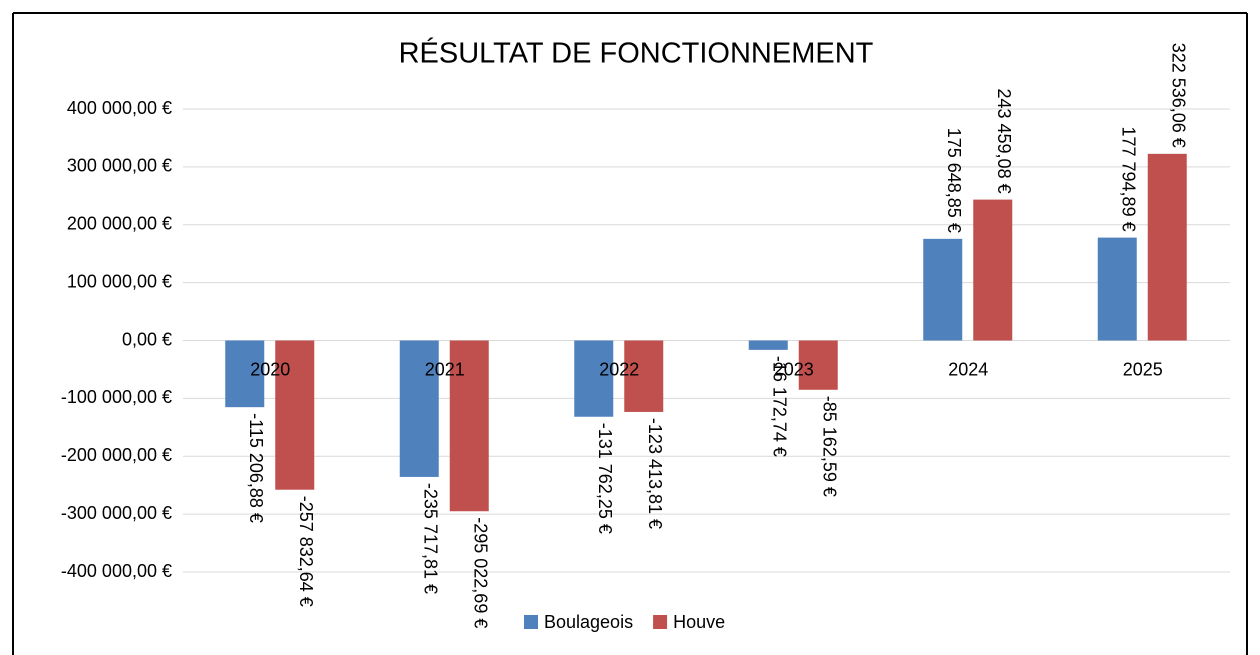 The width and height of the screenshot is (1260, 655). I want to click on data-label: -16 172,74 €, so click(780, 406).